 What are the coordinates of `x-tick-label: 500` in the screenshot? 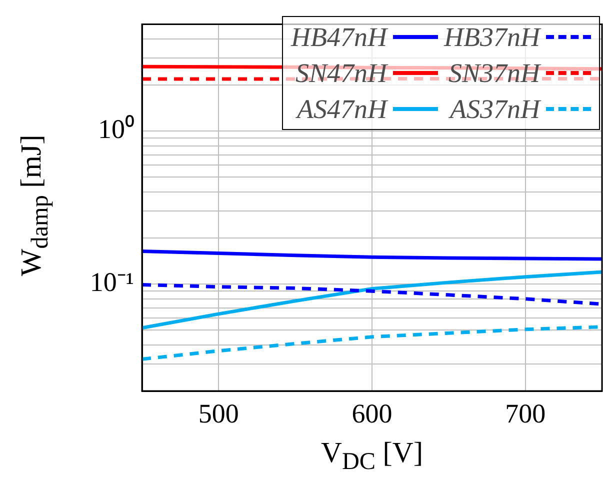 It's located at (218, 413).